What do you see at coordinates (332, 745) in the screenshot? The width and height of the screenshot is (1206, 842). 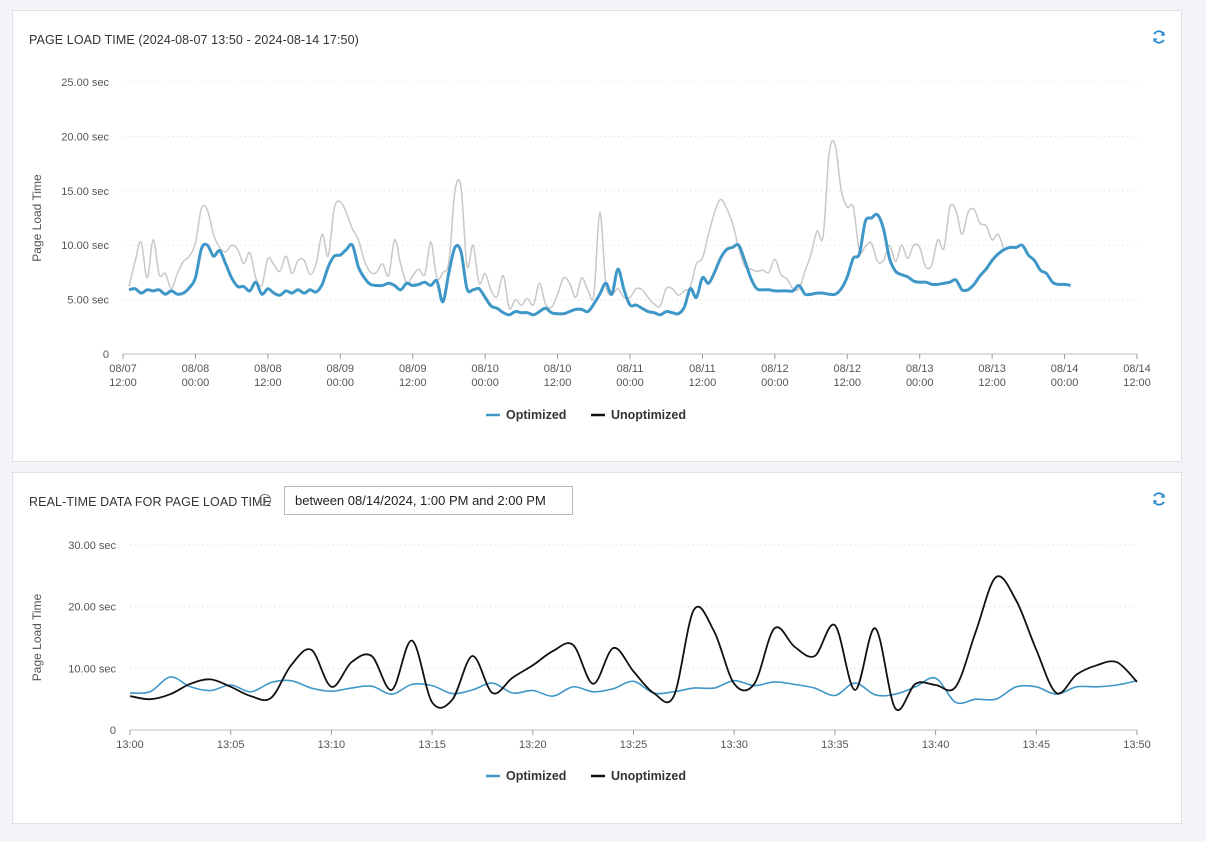 I see `x-tick-label: 13:10` at bounding box center [332, 745].